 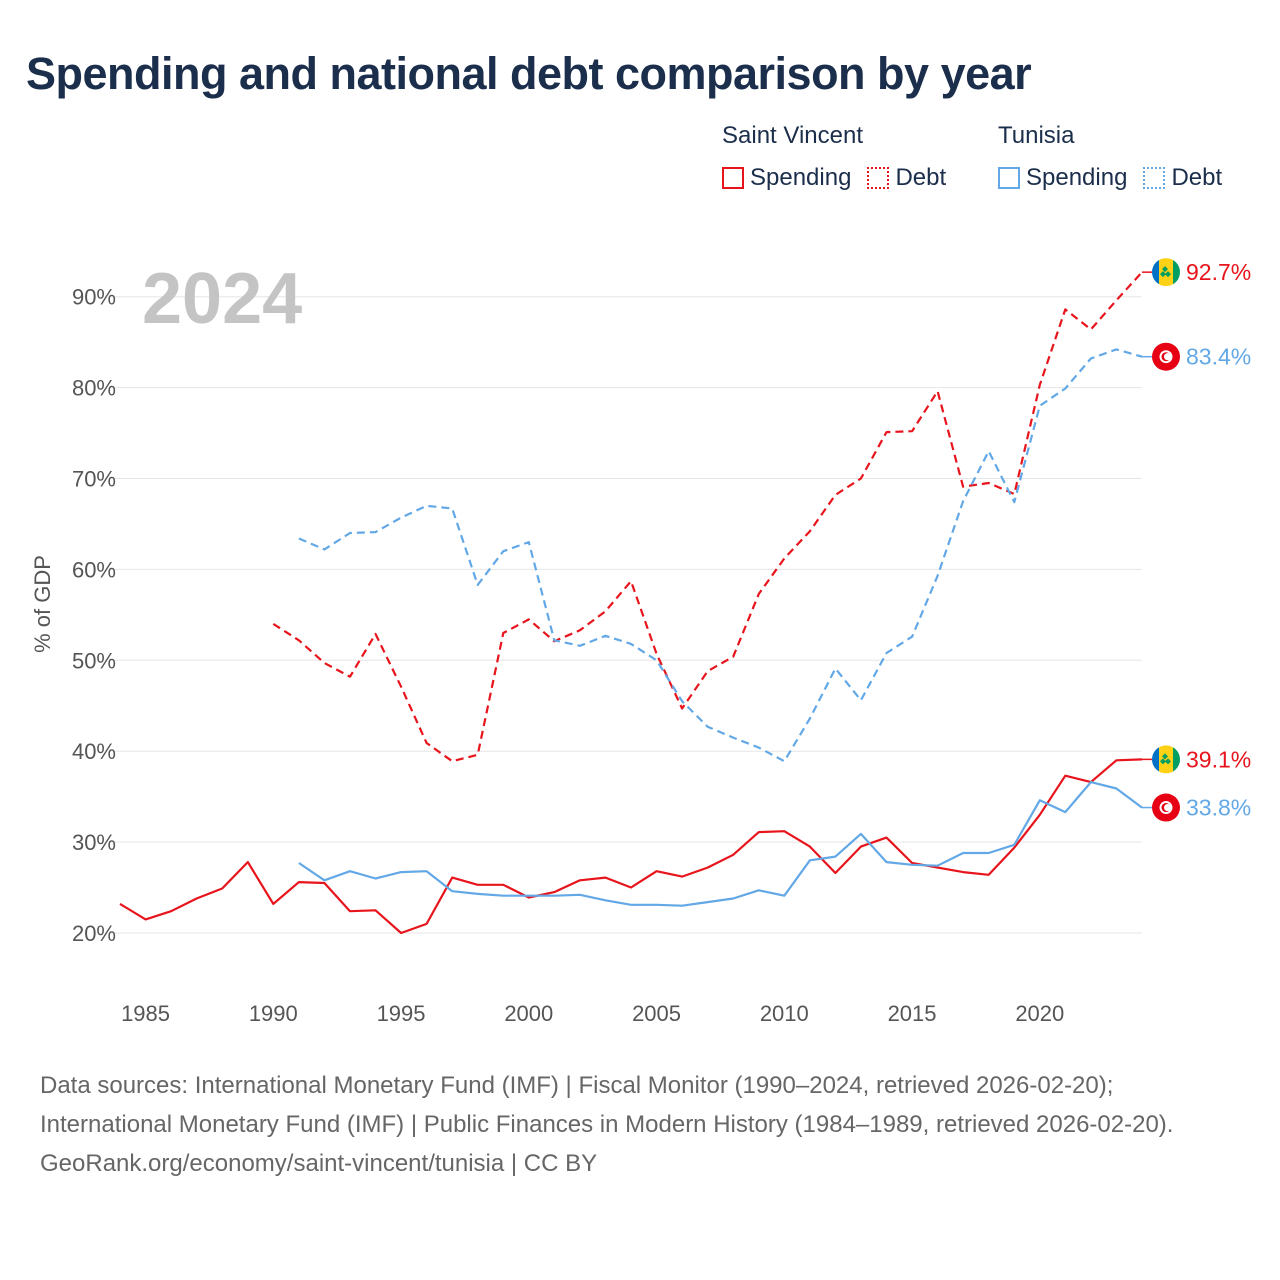 What do you see at coordinates (1218, 357) in the screenshot?
I see `end-value-label: 83.4%` at bounding box center [1218, 357].